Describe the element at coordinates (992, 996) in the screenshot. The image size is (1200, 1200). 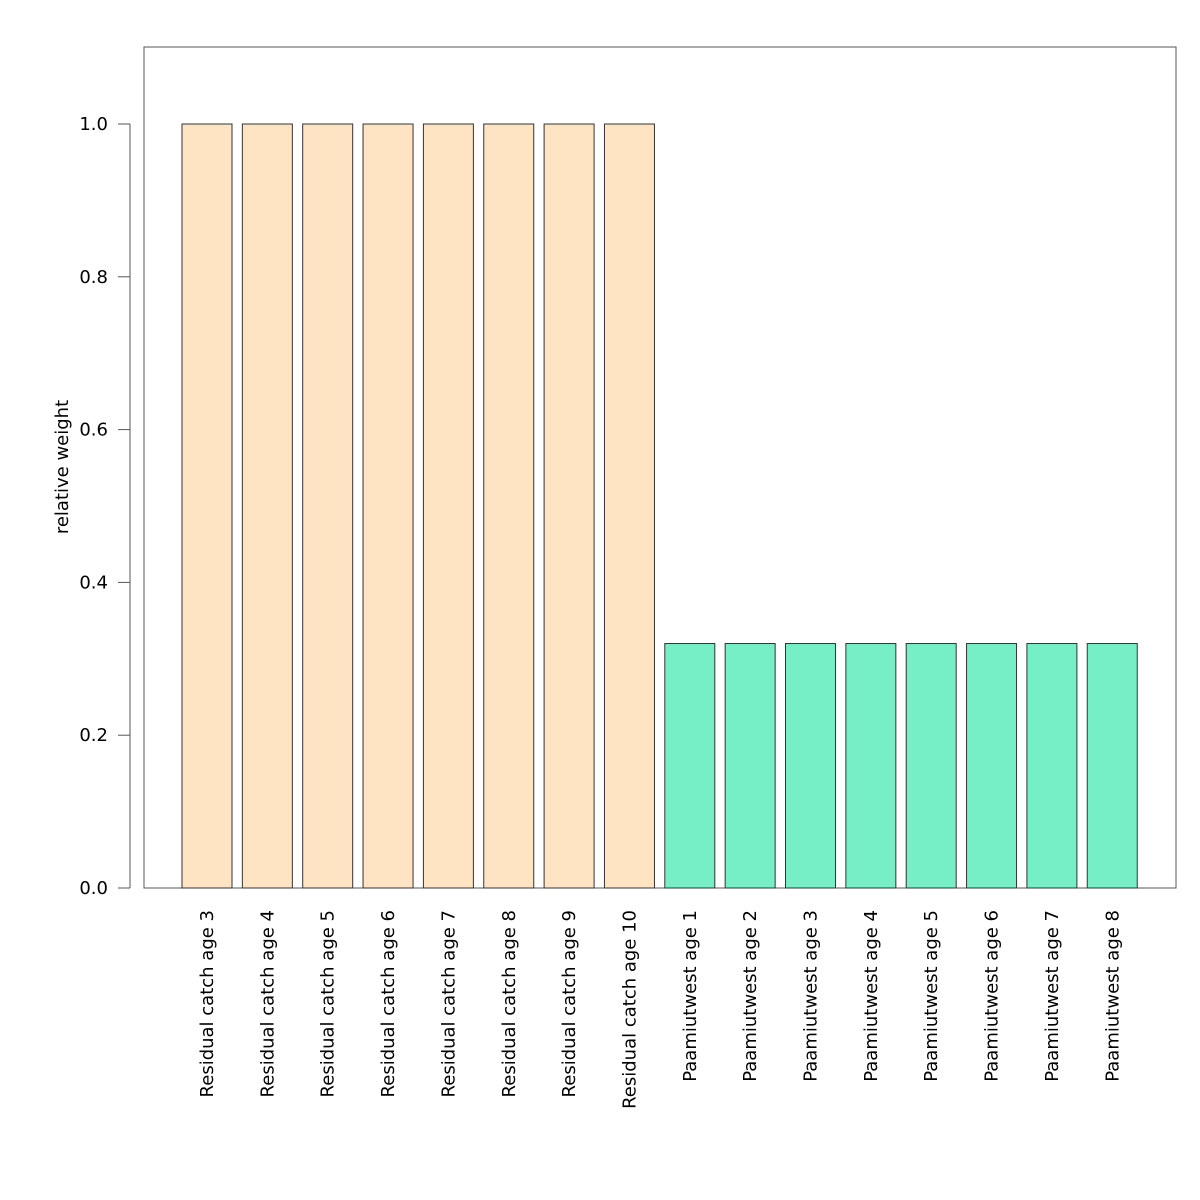
I see `category-label: Paamiutwest age 6` at that location.